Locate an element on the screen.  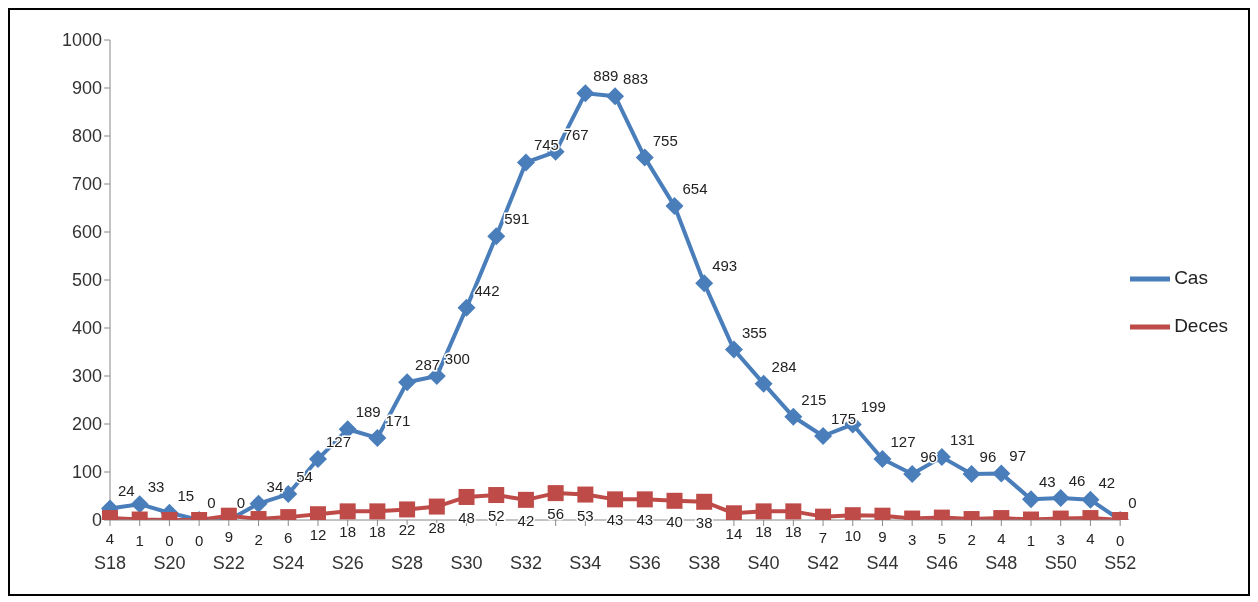
data-label: 14 is located at coordinates (734, 534).